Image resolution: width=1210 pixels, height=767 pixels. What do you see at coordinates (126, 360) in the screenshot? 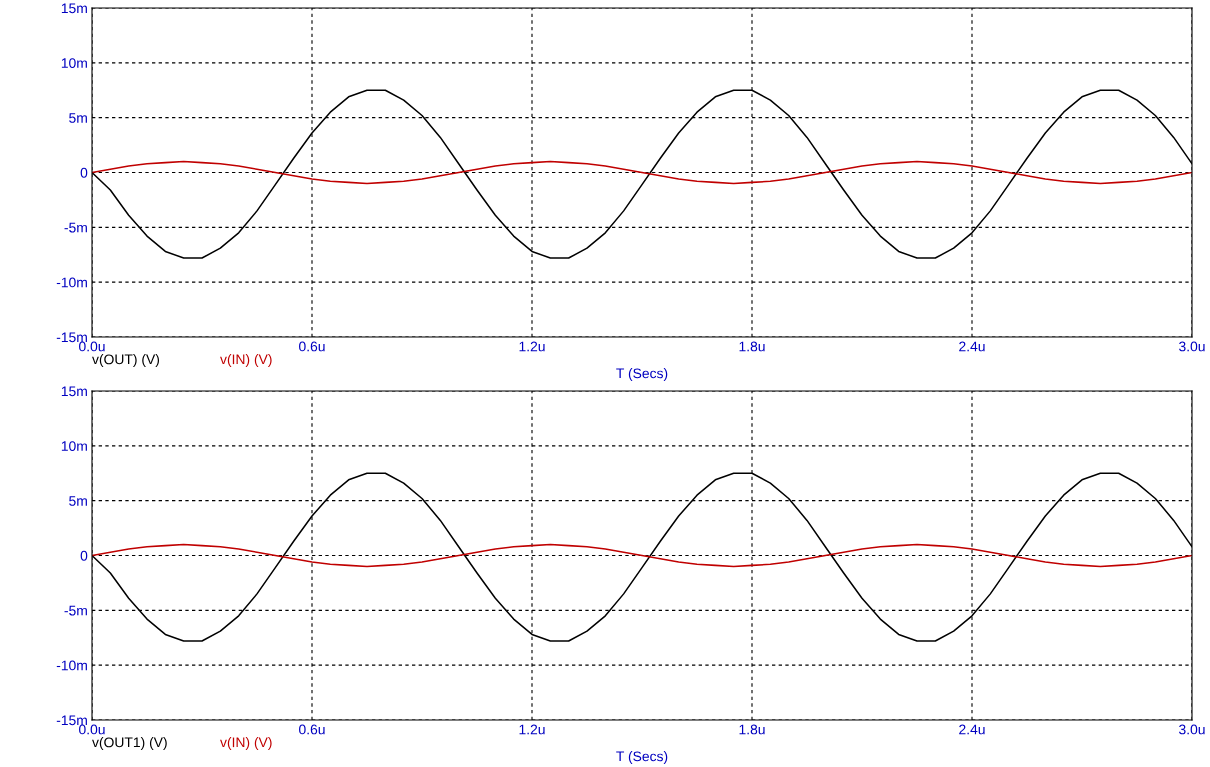
I see `text: v(OUT) (V)` at bounding box center [126, 360].